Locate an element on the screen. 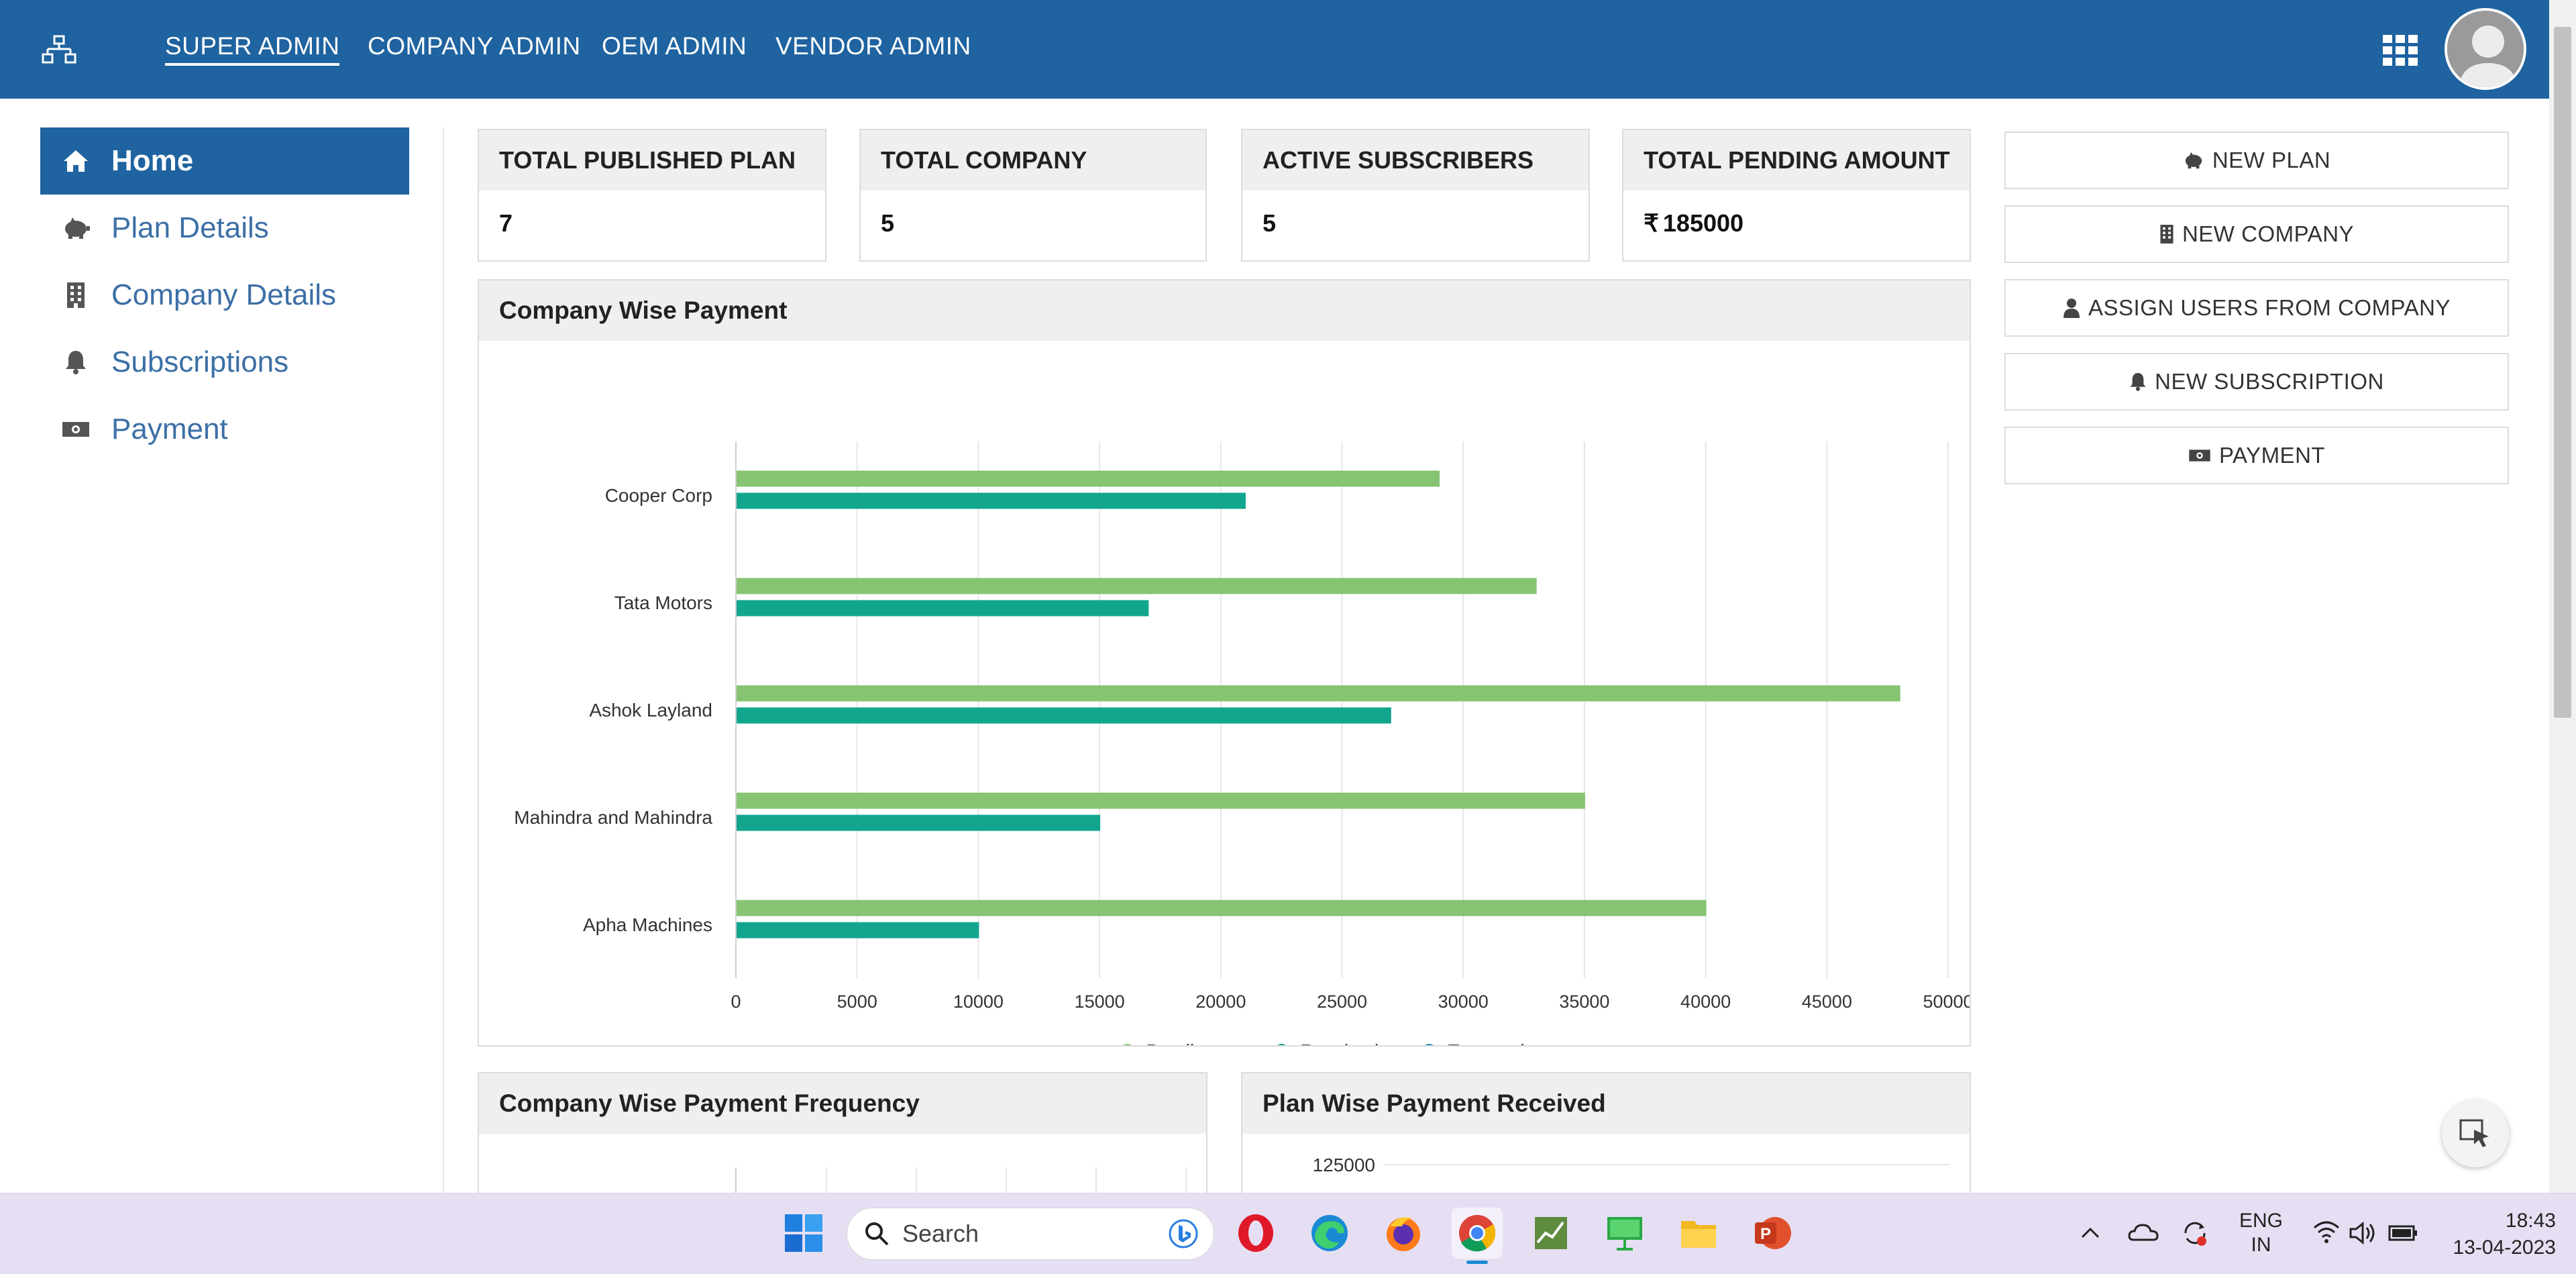  category-label: Apha Machines is located at coordinates (647, 925).